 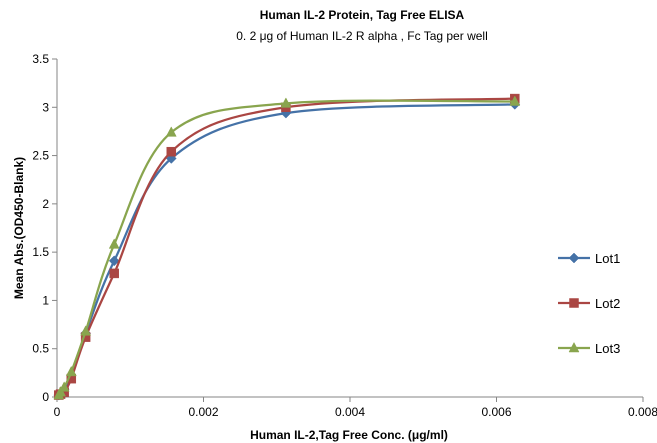 I want to click on chart-title: Human IL-2 Protein, Tag Free ELISA, so click(x=362, y=15).